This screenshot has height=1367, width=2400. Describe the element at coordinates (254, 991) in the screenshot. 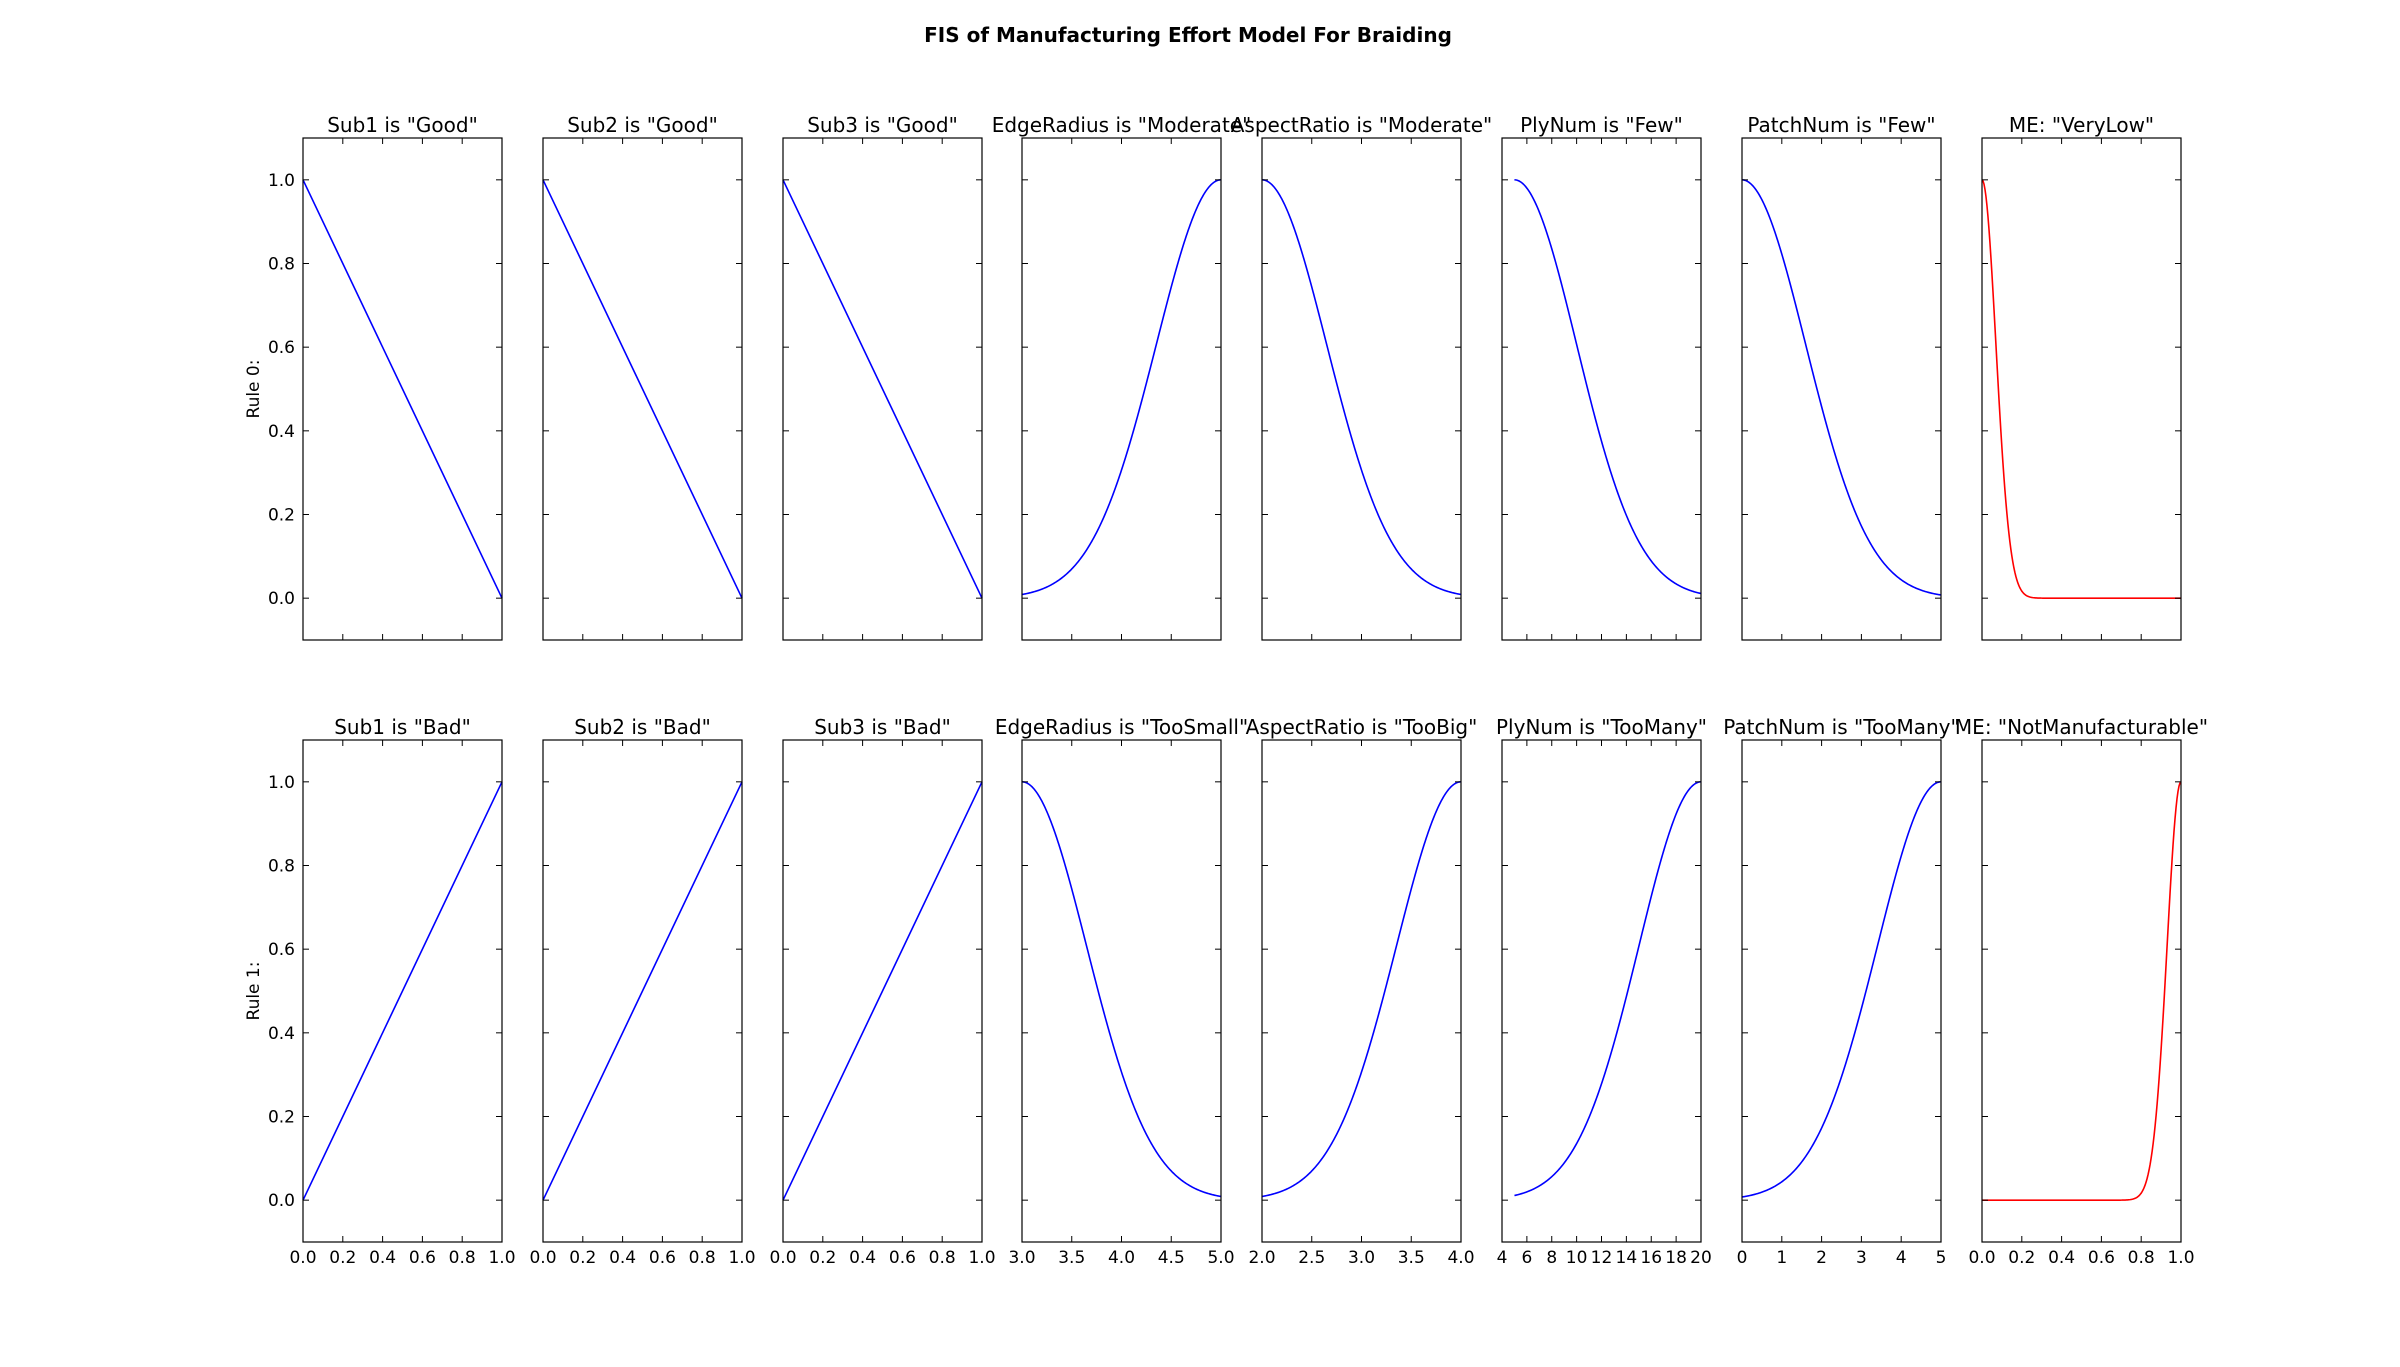

I see `row-label: Rule 1:` at that location.